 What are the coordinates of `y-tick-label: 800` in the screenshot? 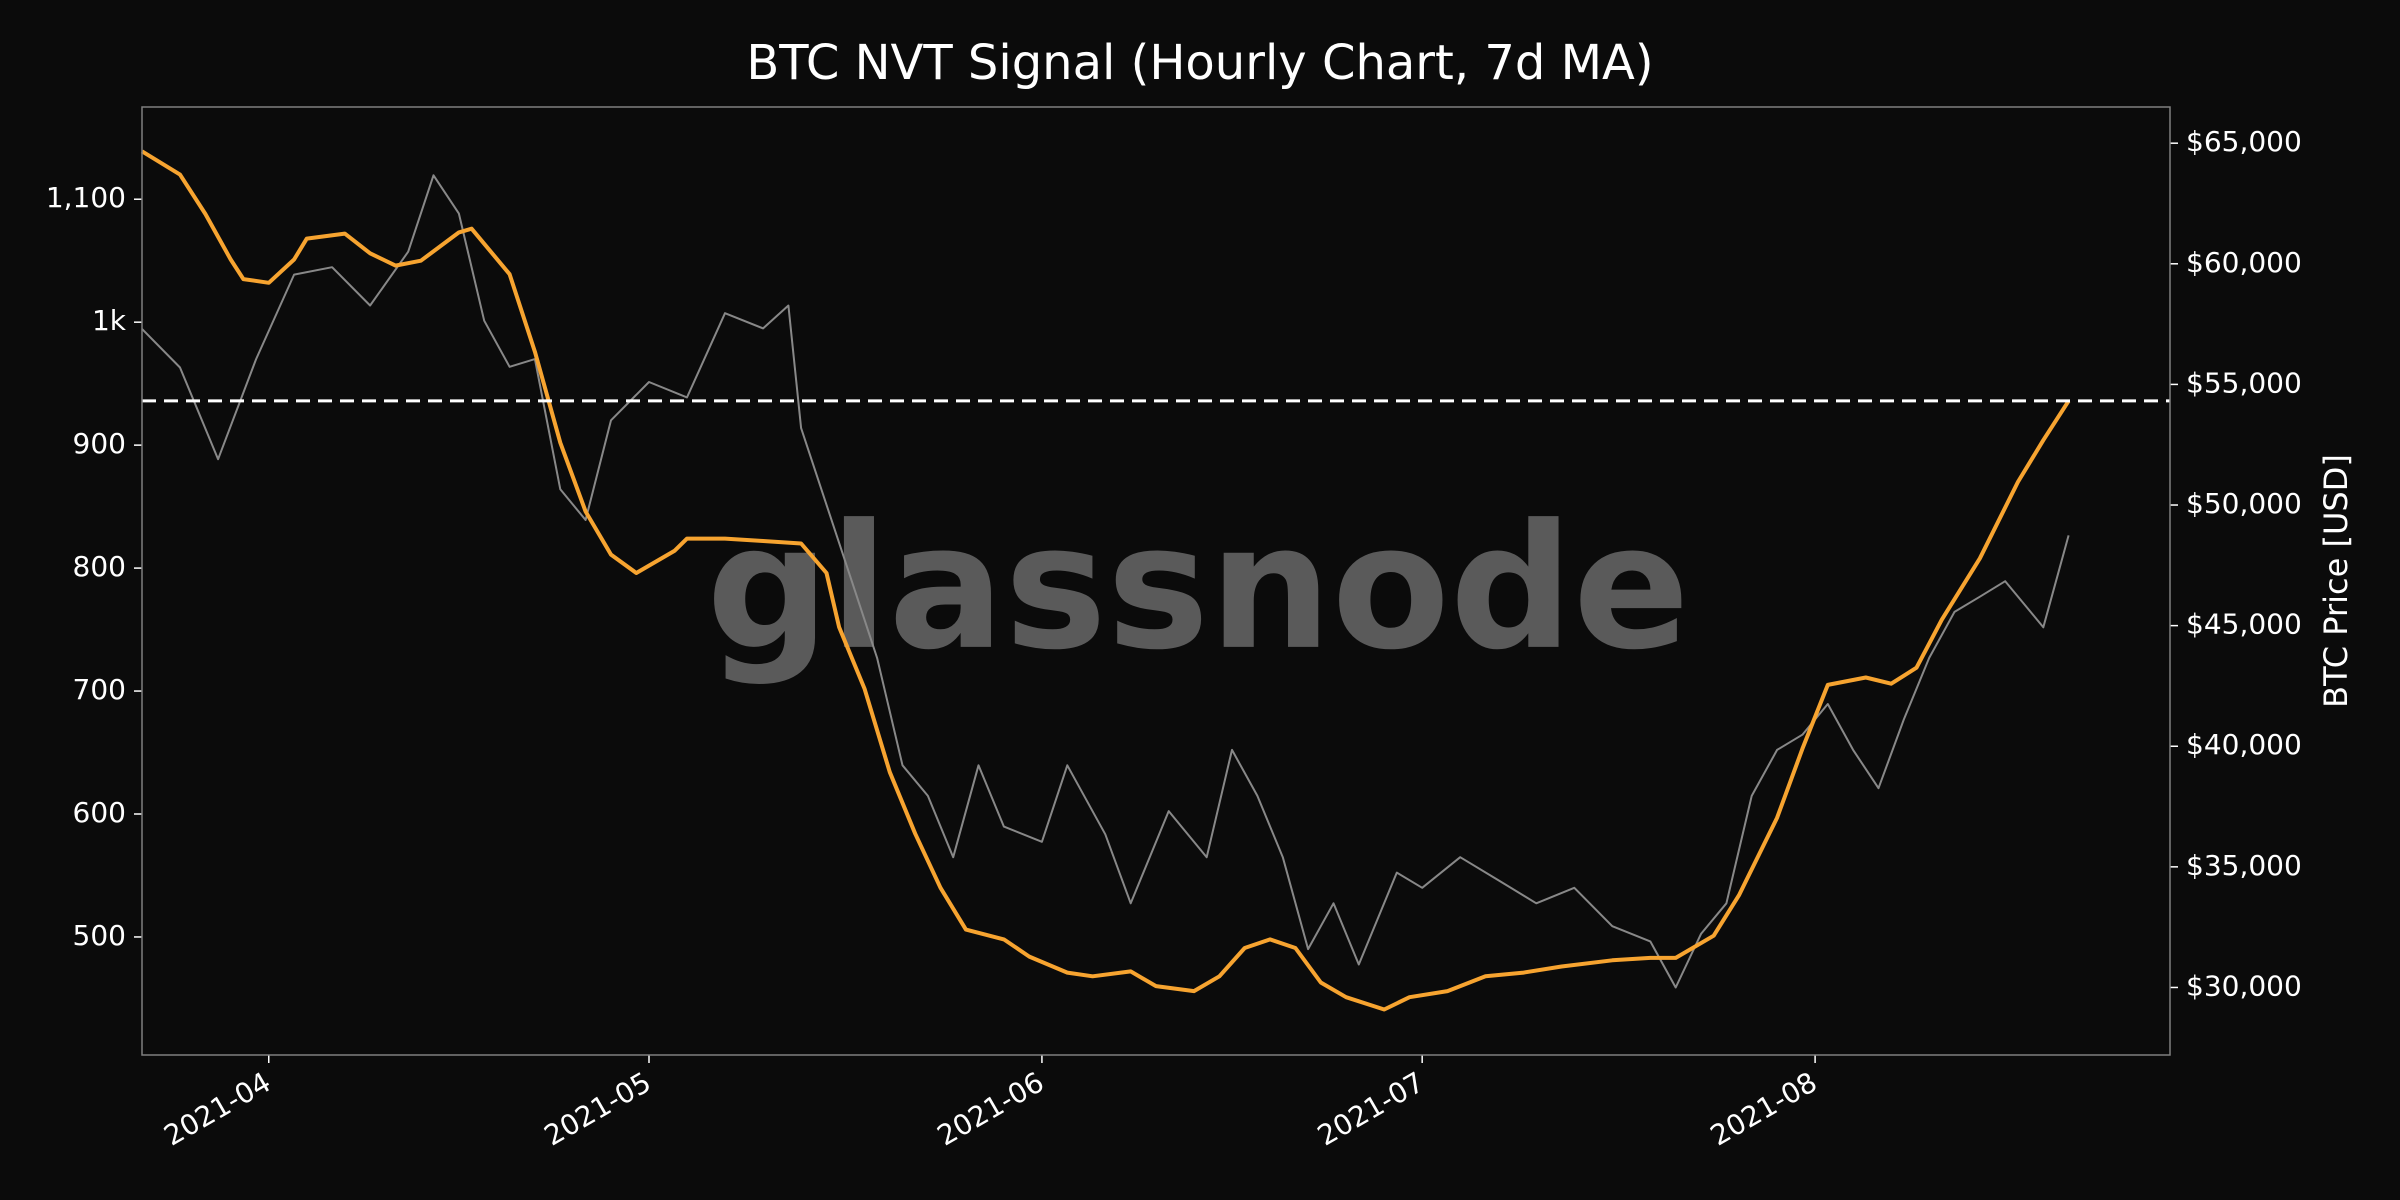 It's located at (99, 566).